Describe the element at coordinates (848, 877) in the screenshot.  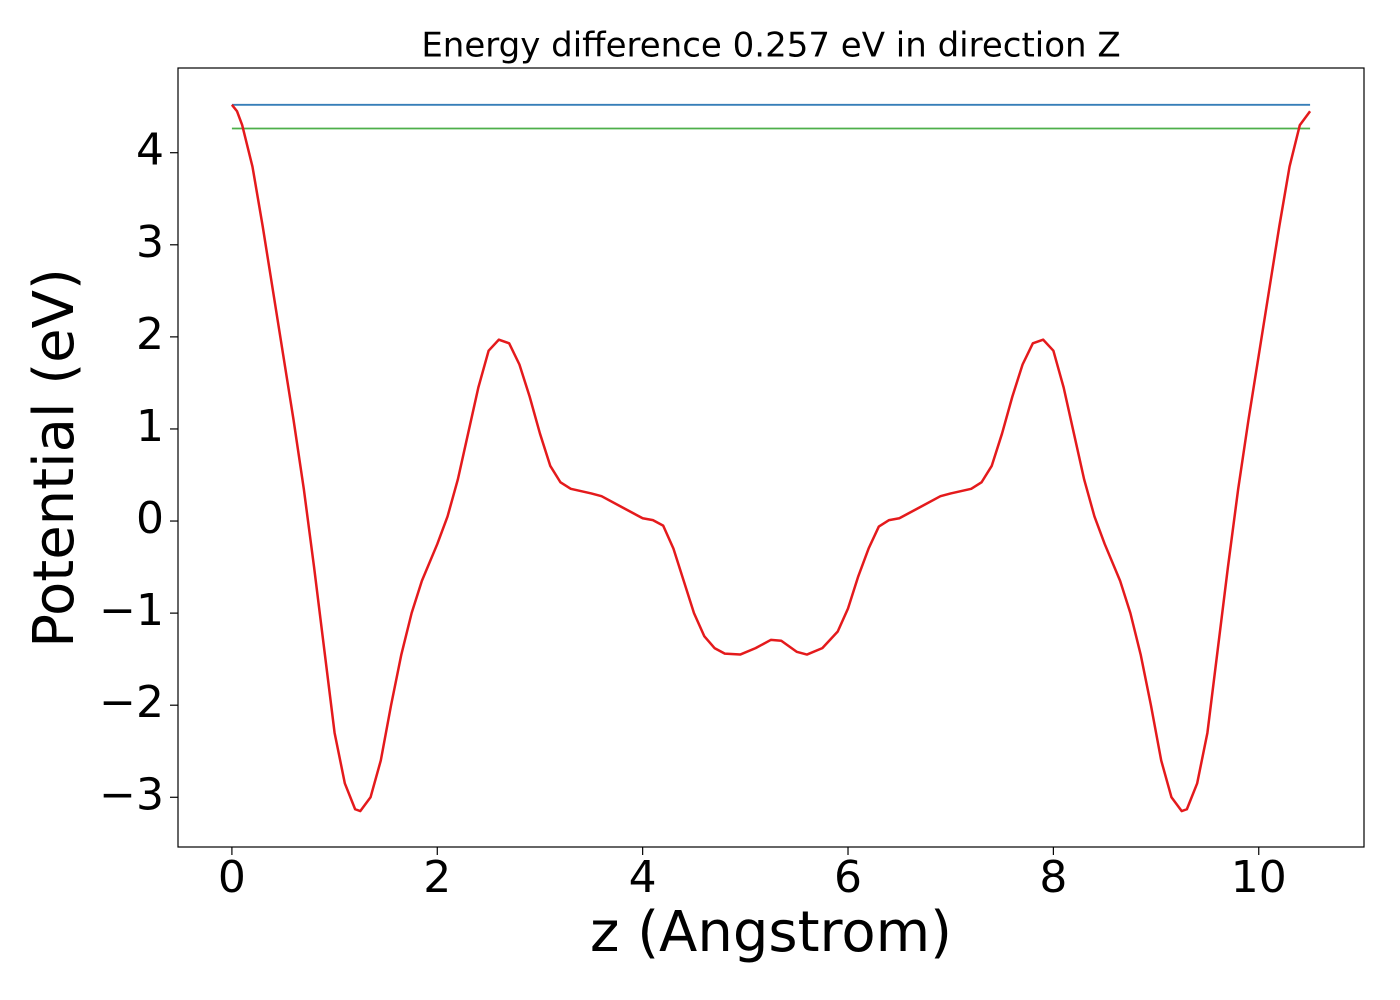
I see `x-tick-label: 6` at that location.